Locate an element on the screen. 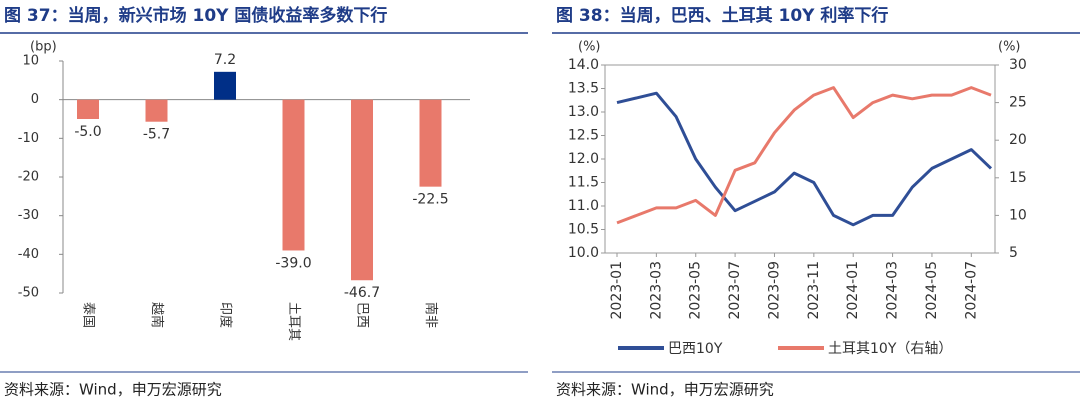  x-tick-label: 泰国 is located at coordinates (88, 315).